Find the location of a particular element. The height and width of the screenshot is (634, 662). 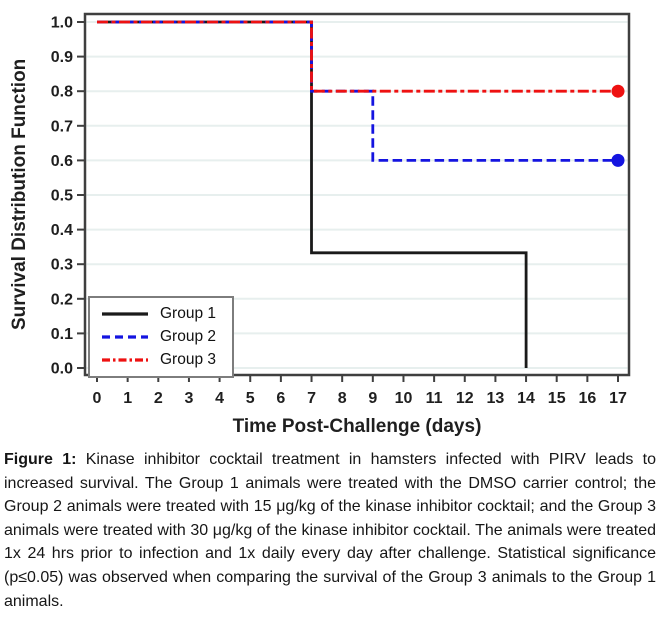

x-tick-label: 5 is located at coordinates (250, 398).